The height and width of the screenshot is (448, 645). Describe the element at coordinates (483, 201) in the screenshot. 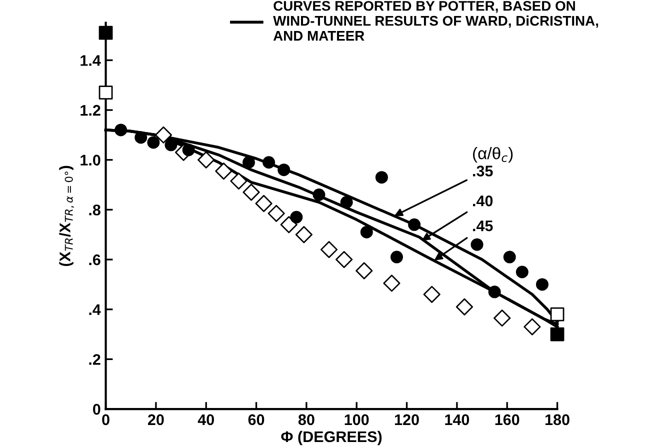

I see `annotation: .40` at that location.